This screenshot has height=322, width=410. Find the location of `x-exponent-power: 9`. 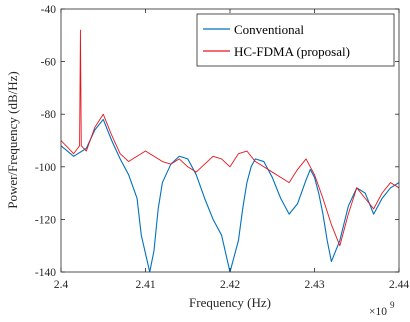

x-exponent-power: 9 is located at coordinates (392, 305).